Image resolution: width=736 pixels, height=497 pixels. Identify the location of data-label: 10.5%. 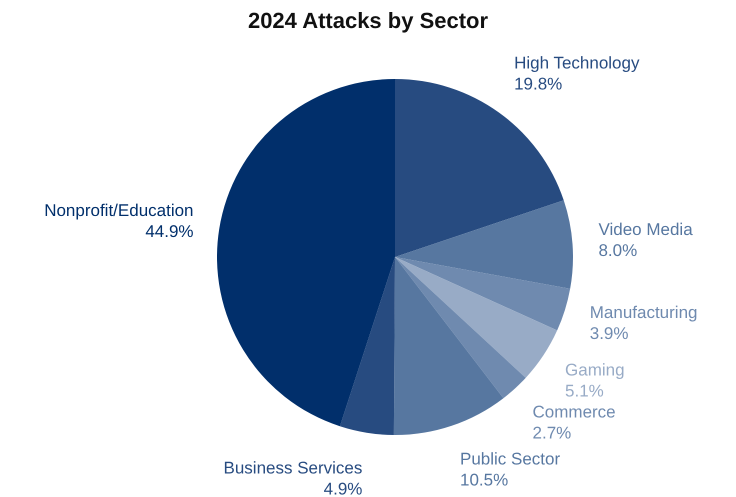
(484, 480).